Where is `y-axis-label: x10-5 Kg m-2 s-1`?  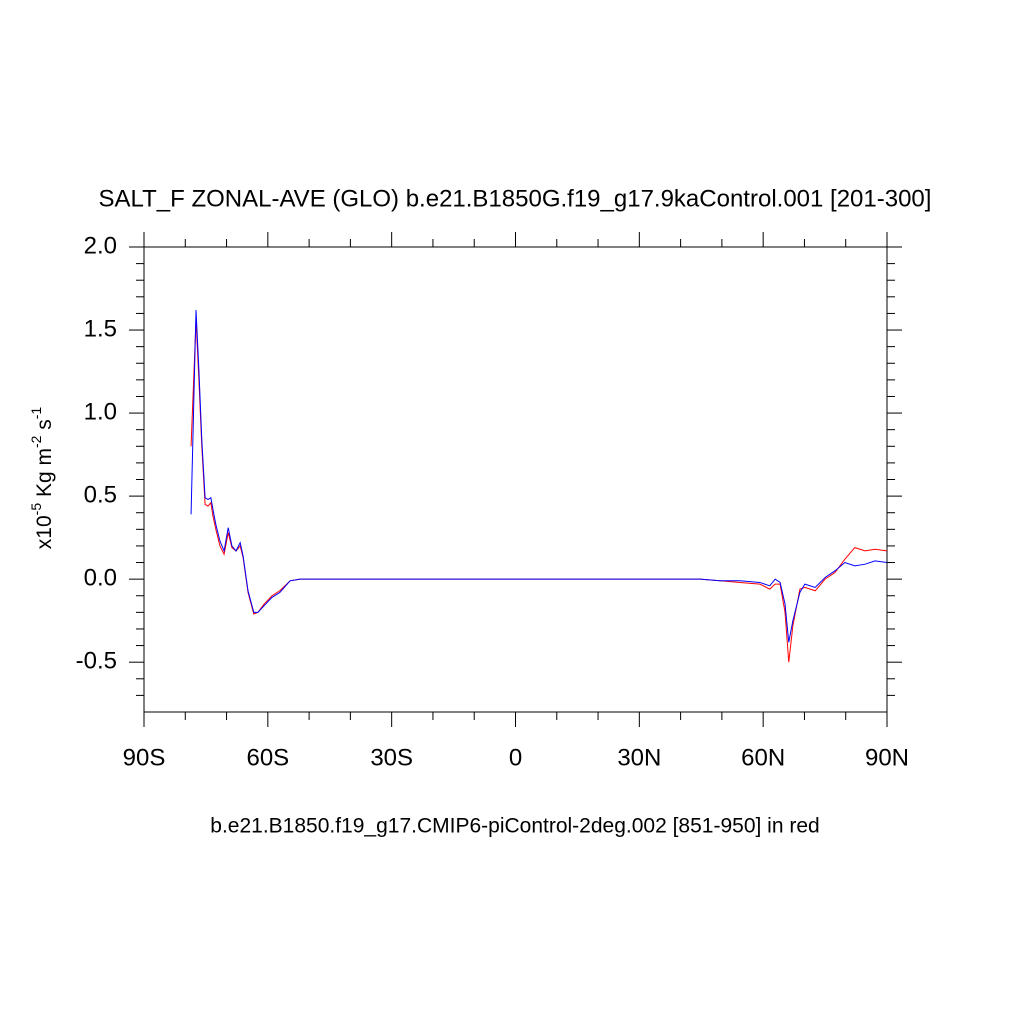
y-axis-label: x10-5 Kg m-2 s-1 is located at coordinates (42, 478).